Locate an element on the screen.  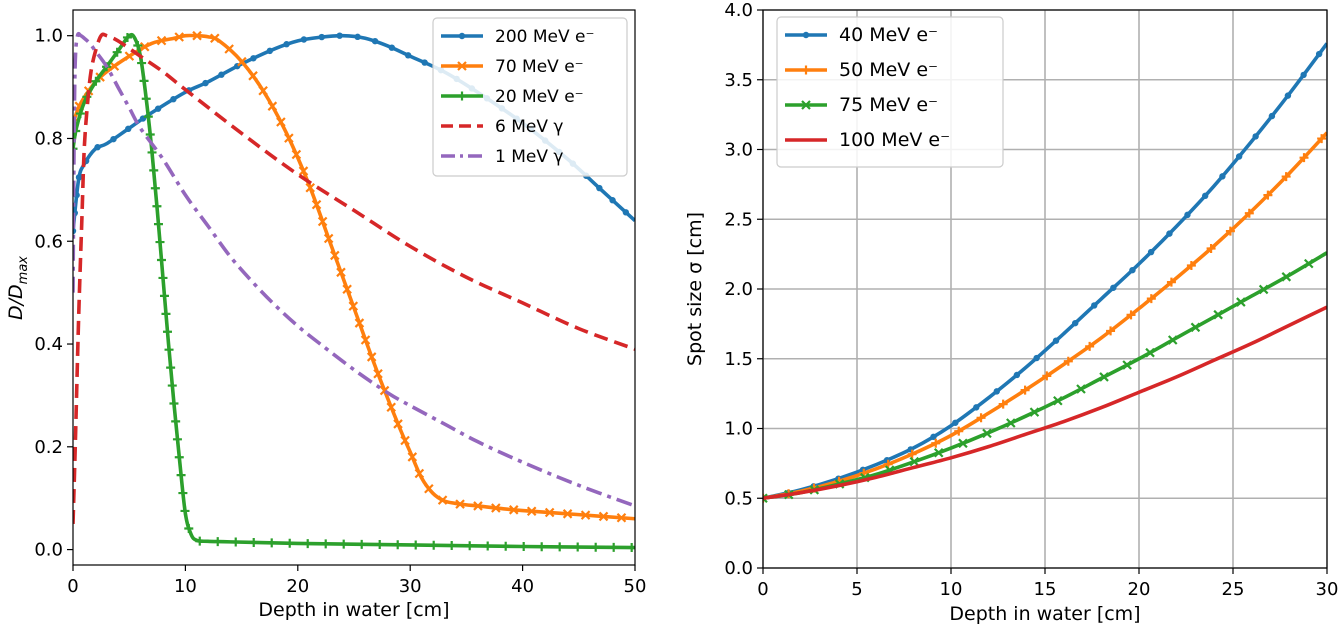
spot-size-legend-entry-50-mev-e: 50 MeV e⁻ is located at coordinates (861, 70).